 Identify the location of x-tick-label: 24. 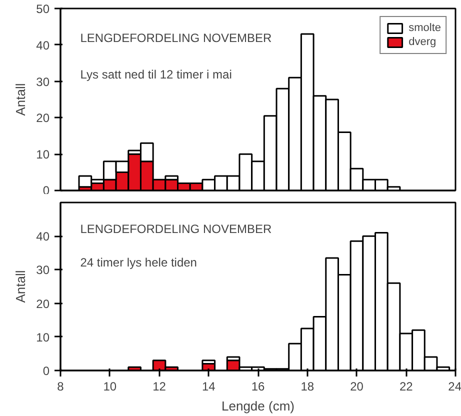
(454, 387).